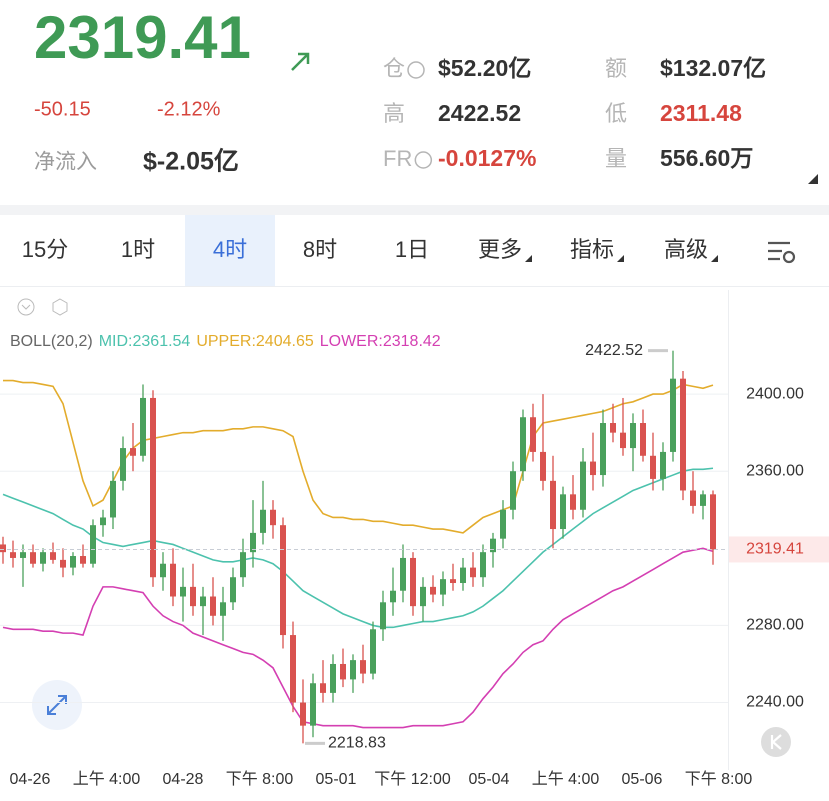 The height and width of the screenshot is (801, 829). What do you see at coordinates (336, 779) in the screenshot?
I see `x-tick-label: 05-01` at bounding box center [336, 779].